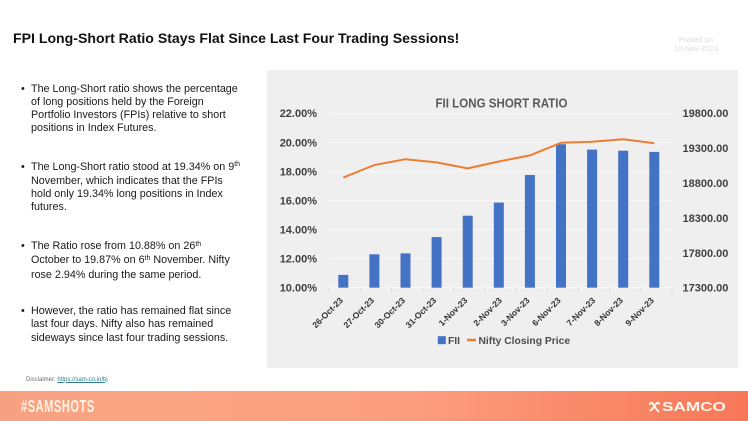 Image resolution: width=748 pixels, height=421 pixels. What do you see at coordinates (502, 102) in the screenshot?
I see `svg-text: FII LONG SHORT RATIO` at bounding box center [502, 102].